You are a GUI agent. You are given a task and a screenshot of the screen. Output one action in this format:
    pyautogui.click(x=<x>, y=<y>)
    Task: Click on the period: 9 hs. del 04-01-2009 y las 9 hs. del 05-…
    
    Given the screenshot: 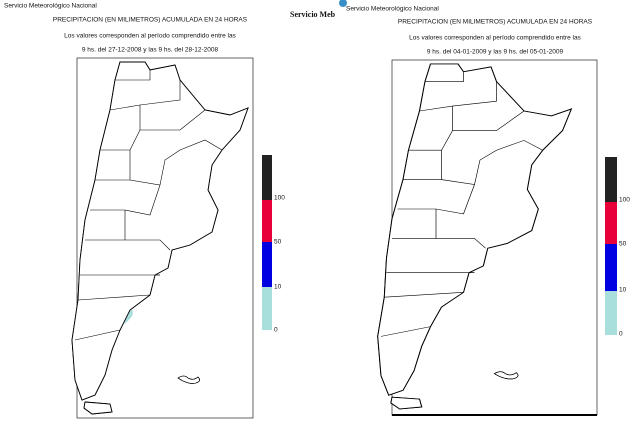 What is the action you would take?
    pyautogui.click(x=495, y=52)
    